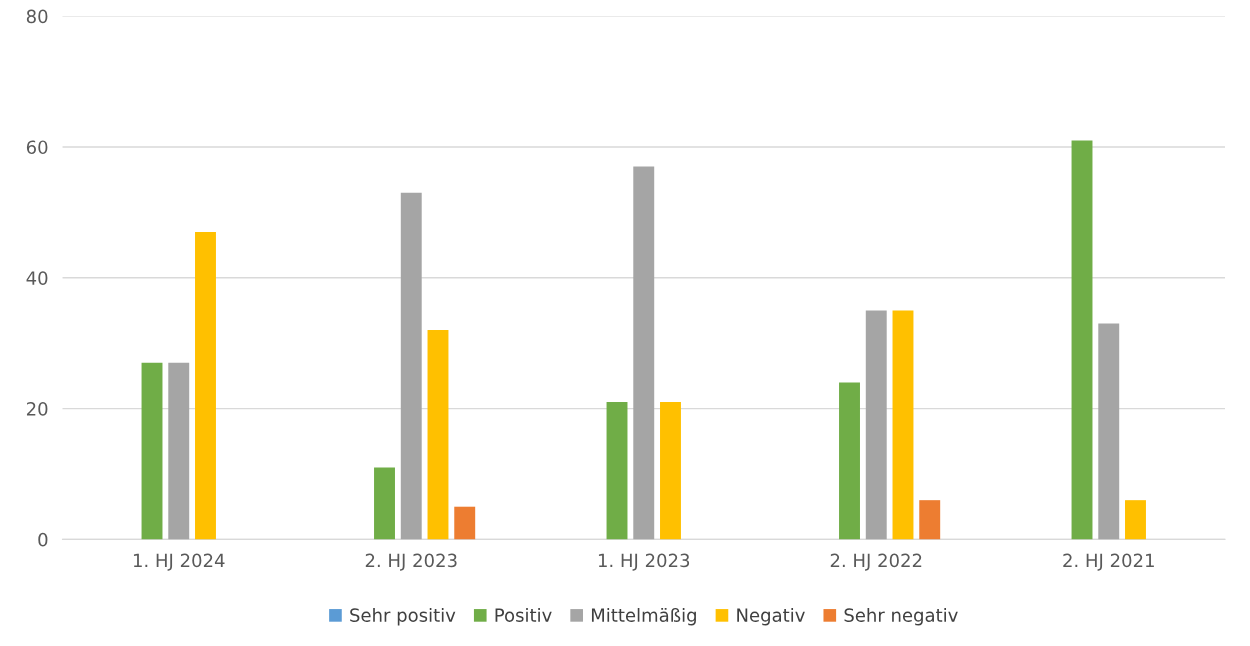 The width and height of the screenshot is (1250, 646). Describe the element at coordinates (37, 409) in the screenshot. I see `y-tick-label: 20` at that location.